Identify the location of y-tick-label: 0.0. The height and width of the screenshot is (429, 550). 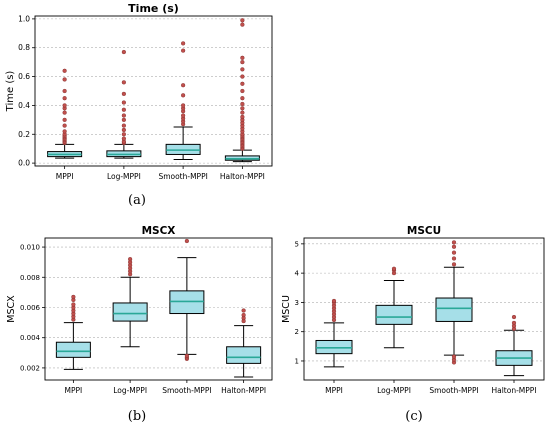
(24, 163).